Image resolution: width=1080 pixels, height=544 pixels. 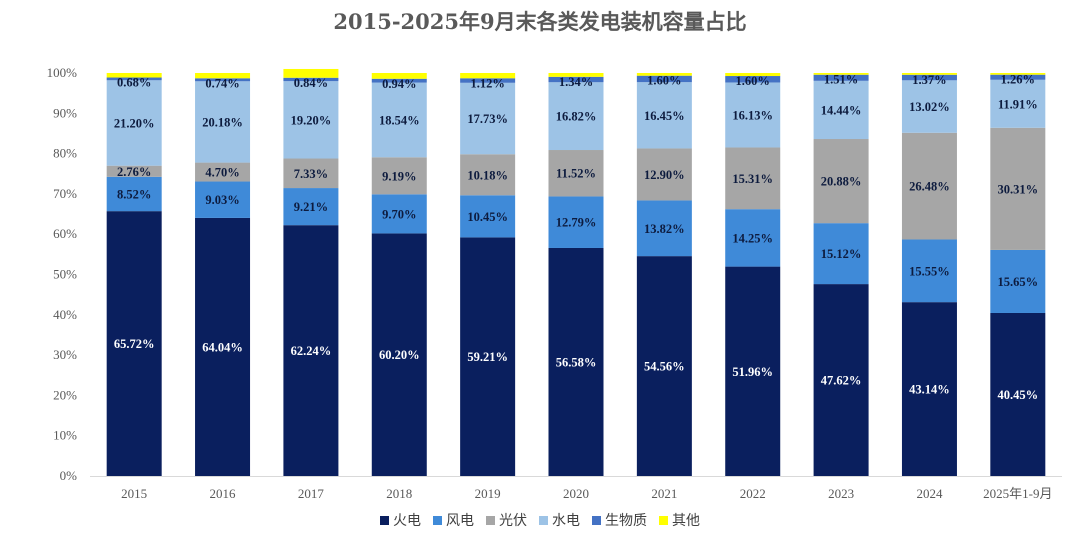 What do you see at coordinates (929, 107) in the screenshot?
I see `data-label: 13.02%` at bounding box center [929, 107].